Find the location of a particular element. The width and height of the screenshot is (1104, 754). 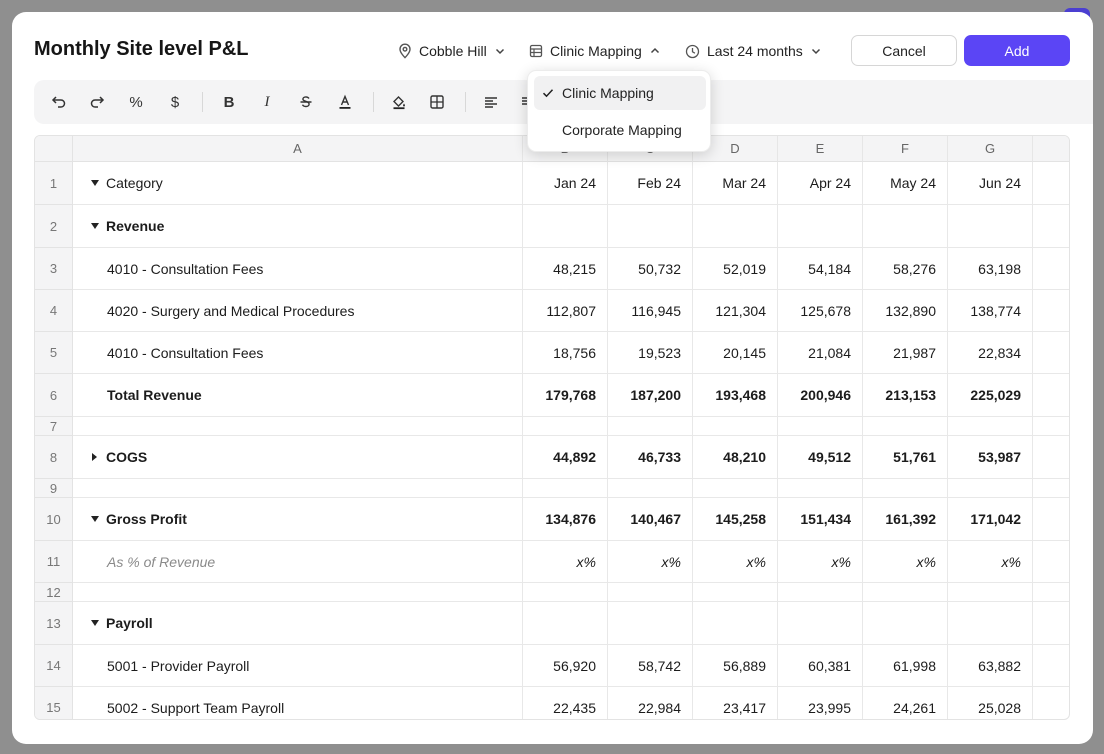

row-number: 3 is located at coordinates (54, 269).